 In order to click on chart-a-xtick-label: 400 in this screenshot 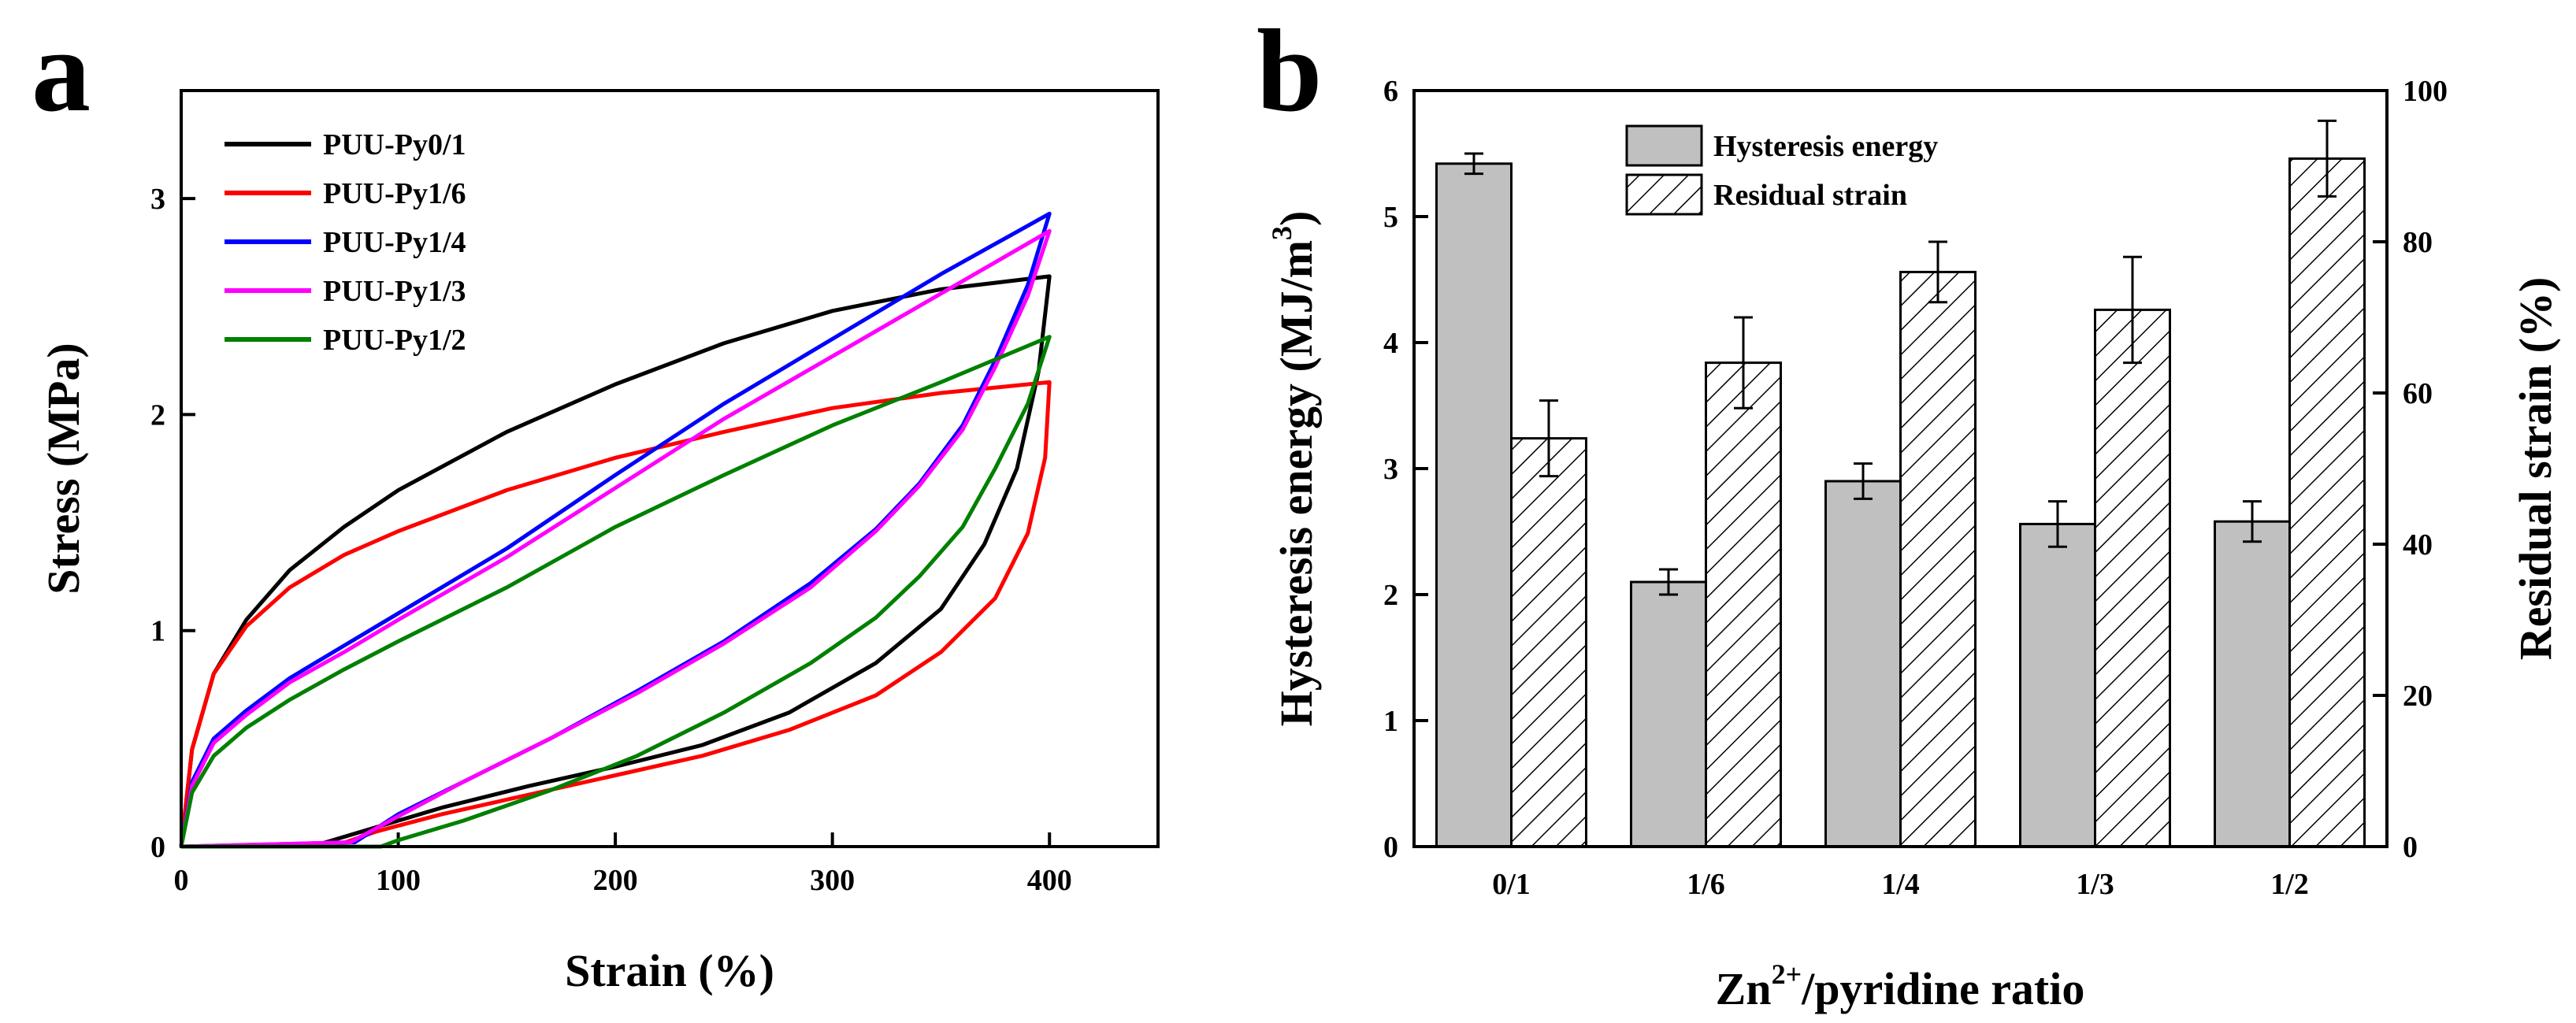, I will do `click(1049, 880)`.